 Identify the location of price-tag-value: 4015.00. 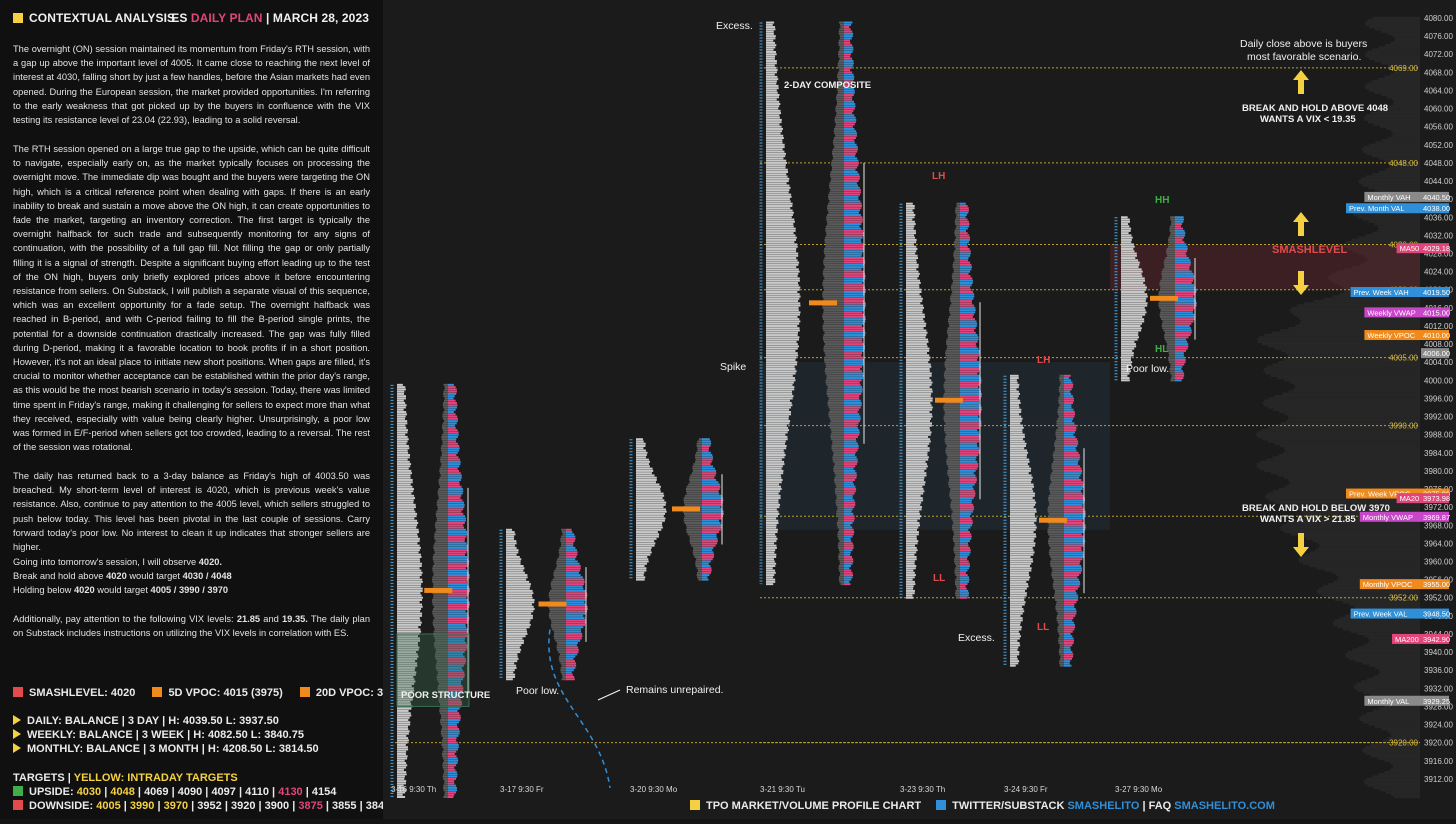
(1436, 312).